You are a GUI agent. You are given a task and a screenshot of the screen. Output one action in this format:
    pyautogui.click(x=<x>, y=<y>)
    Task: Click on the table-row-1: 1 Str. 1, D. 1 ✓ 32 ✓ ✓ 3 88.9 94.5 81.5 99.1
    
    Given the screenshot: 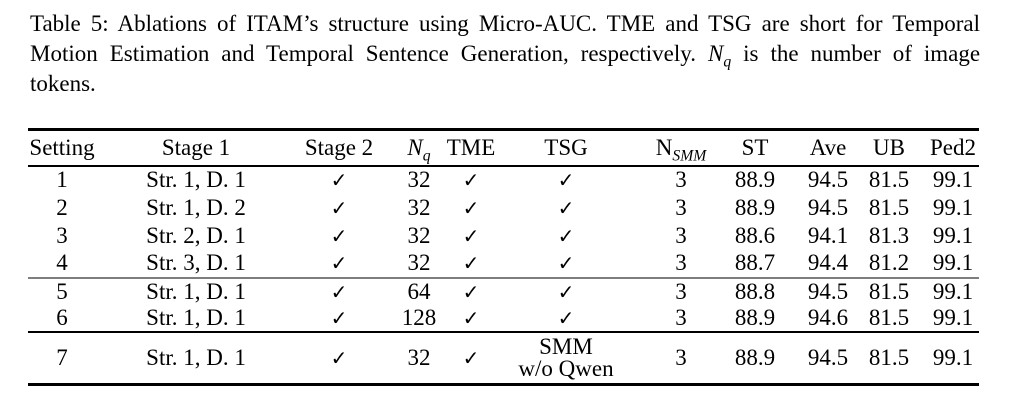 What is the action you would take?
    pyautogui.click(x=503, y=180)
    